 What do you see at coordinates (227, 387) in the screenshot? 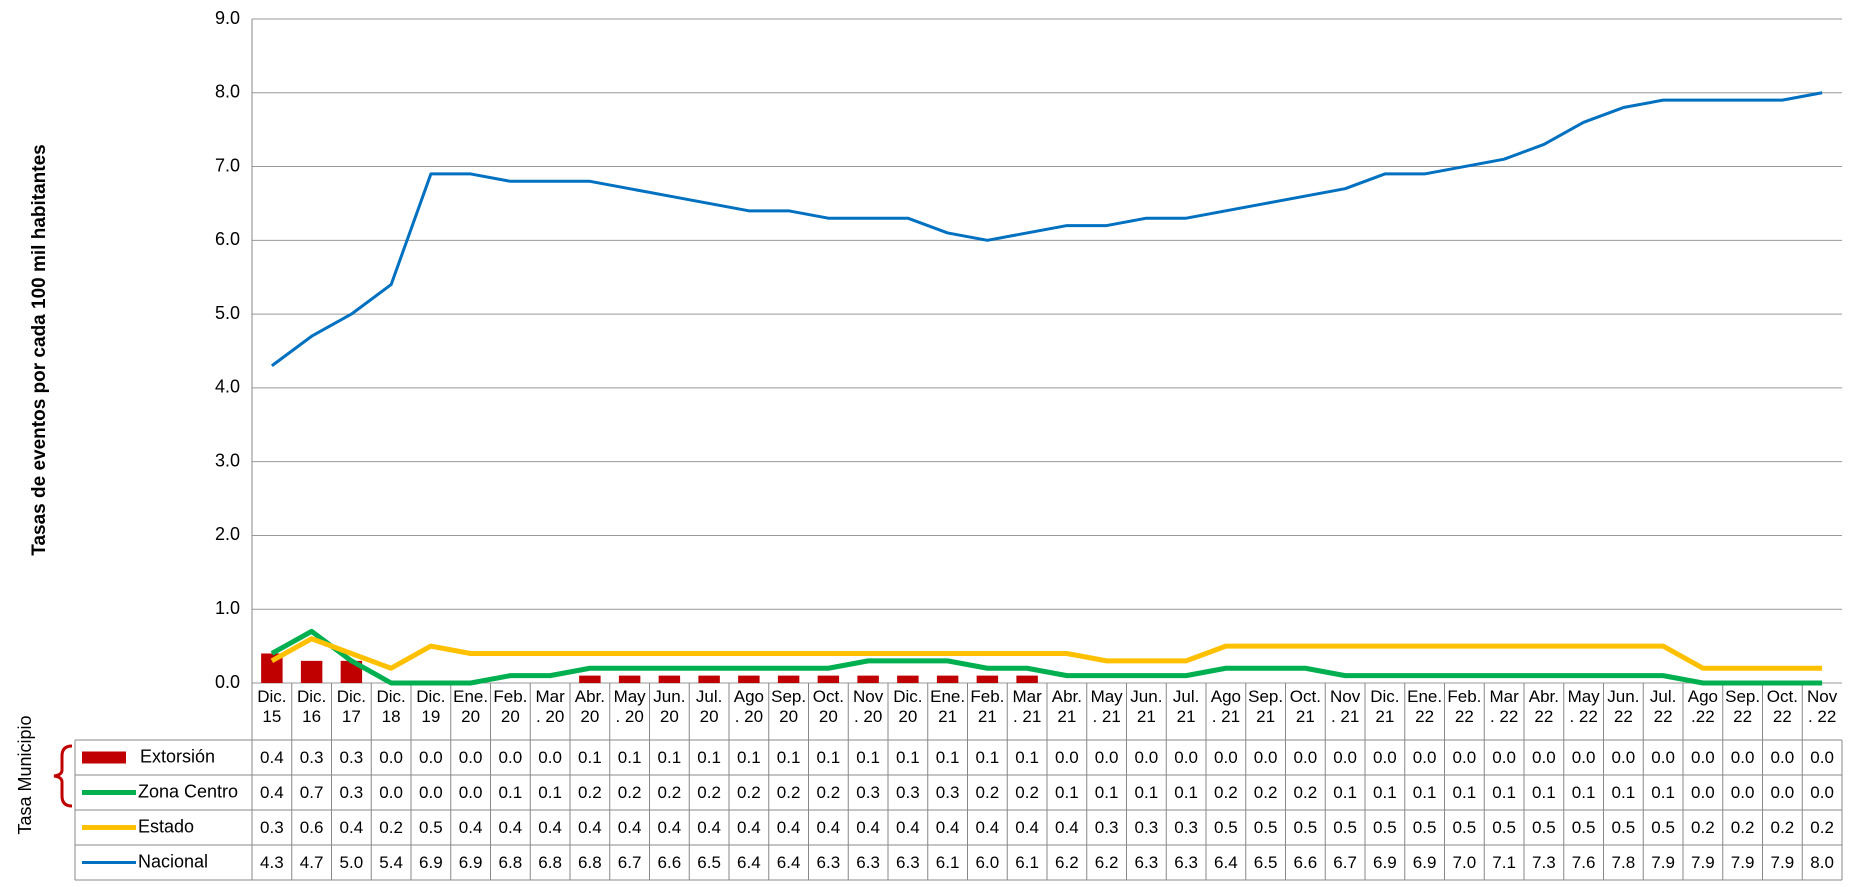
I see `y-tick-label: 4.0` at bounding box center [227, 387].